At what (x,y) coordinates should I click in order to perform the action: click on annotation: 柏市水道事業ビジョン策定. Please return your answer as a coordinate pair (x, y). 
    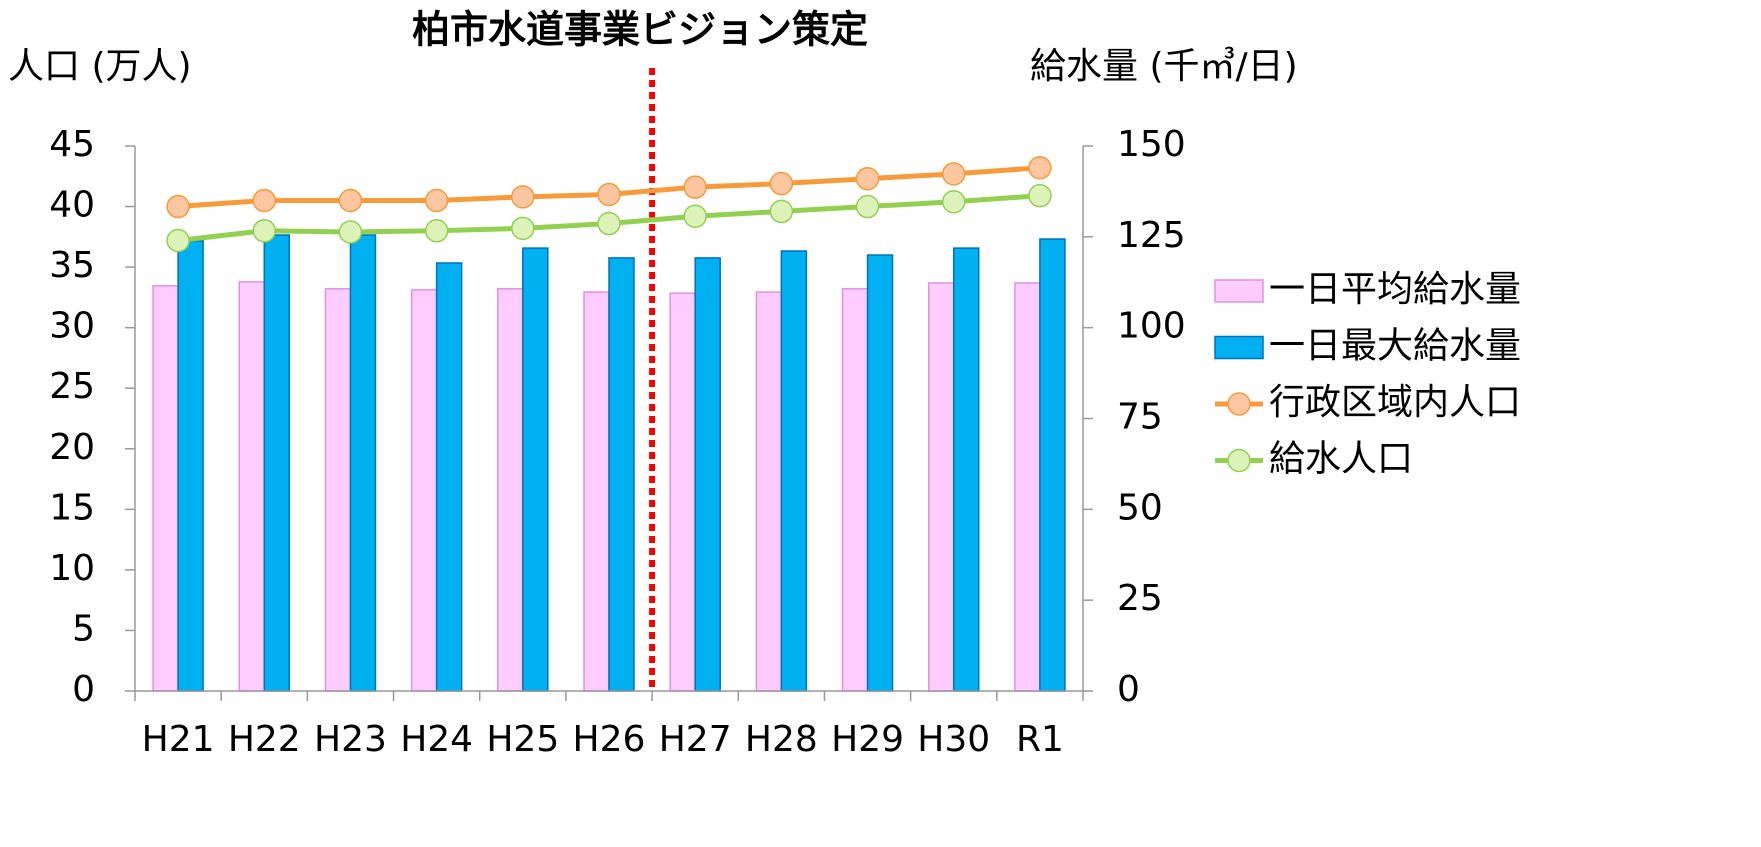
    Looking at the image, I should click on (640, 30).